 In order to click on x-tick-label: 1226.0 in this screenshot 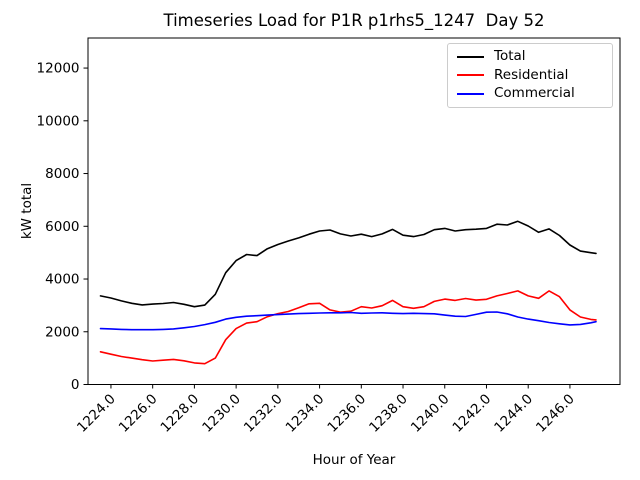, I will do `click(138, 413)`.